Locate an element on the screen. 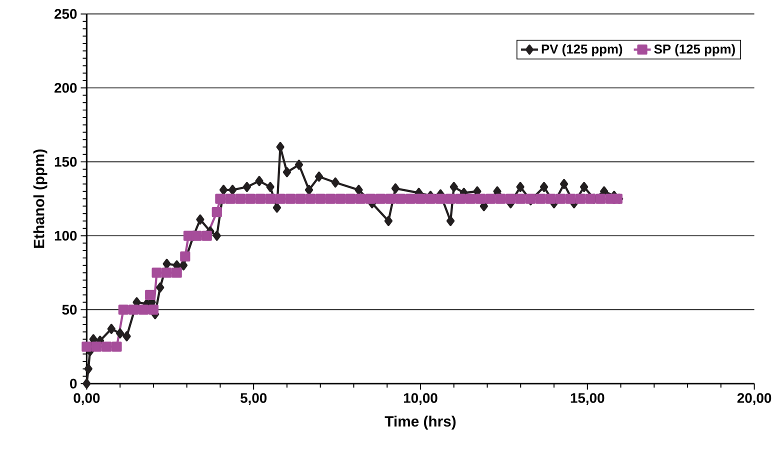 This screenshot has height=462, width=775. y-tick-label: 100 is located at coordinates (65, 235).